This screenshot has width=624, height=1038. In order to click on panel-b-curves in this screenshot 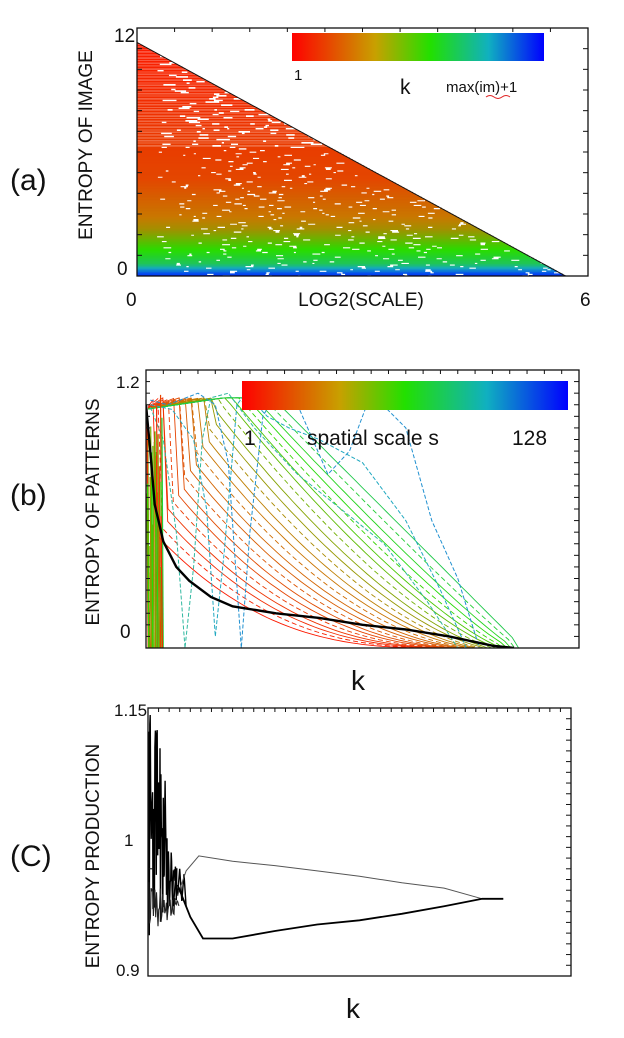, I will do `click(335, 520)`.